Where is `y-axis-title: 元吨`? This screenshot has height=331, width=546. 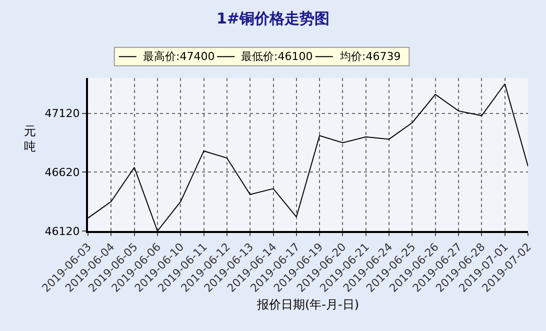 y-axis-title: 元吨 is located at coordinates (30, 139).